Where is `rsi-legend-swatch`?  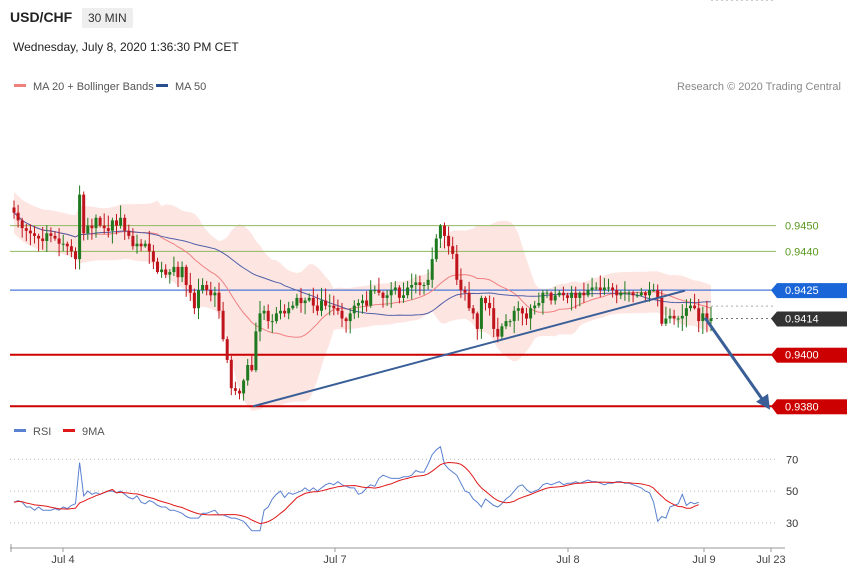 rsi-legend-swatch is located at coordinates (20, 430).